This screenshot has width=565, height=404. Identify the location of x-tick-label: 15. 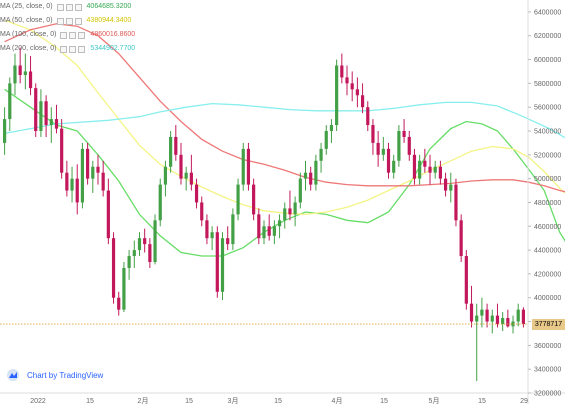
(90, 401).